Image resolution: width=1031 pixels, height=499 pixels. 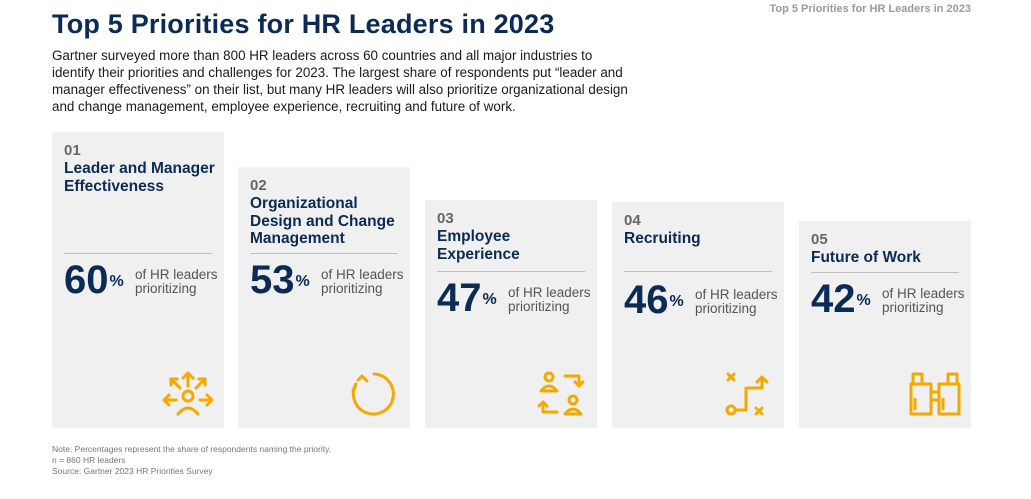 I want to click on priority-name: Future of Work, so click(x=866, y=257).